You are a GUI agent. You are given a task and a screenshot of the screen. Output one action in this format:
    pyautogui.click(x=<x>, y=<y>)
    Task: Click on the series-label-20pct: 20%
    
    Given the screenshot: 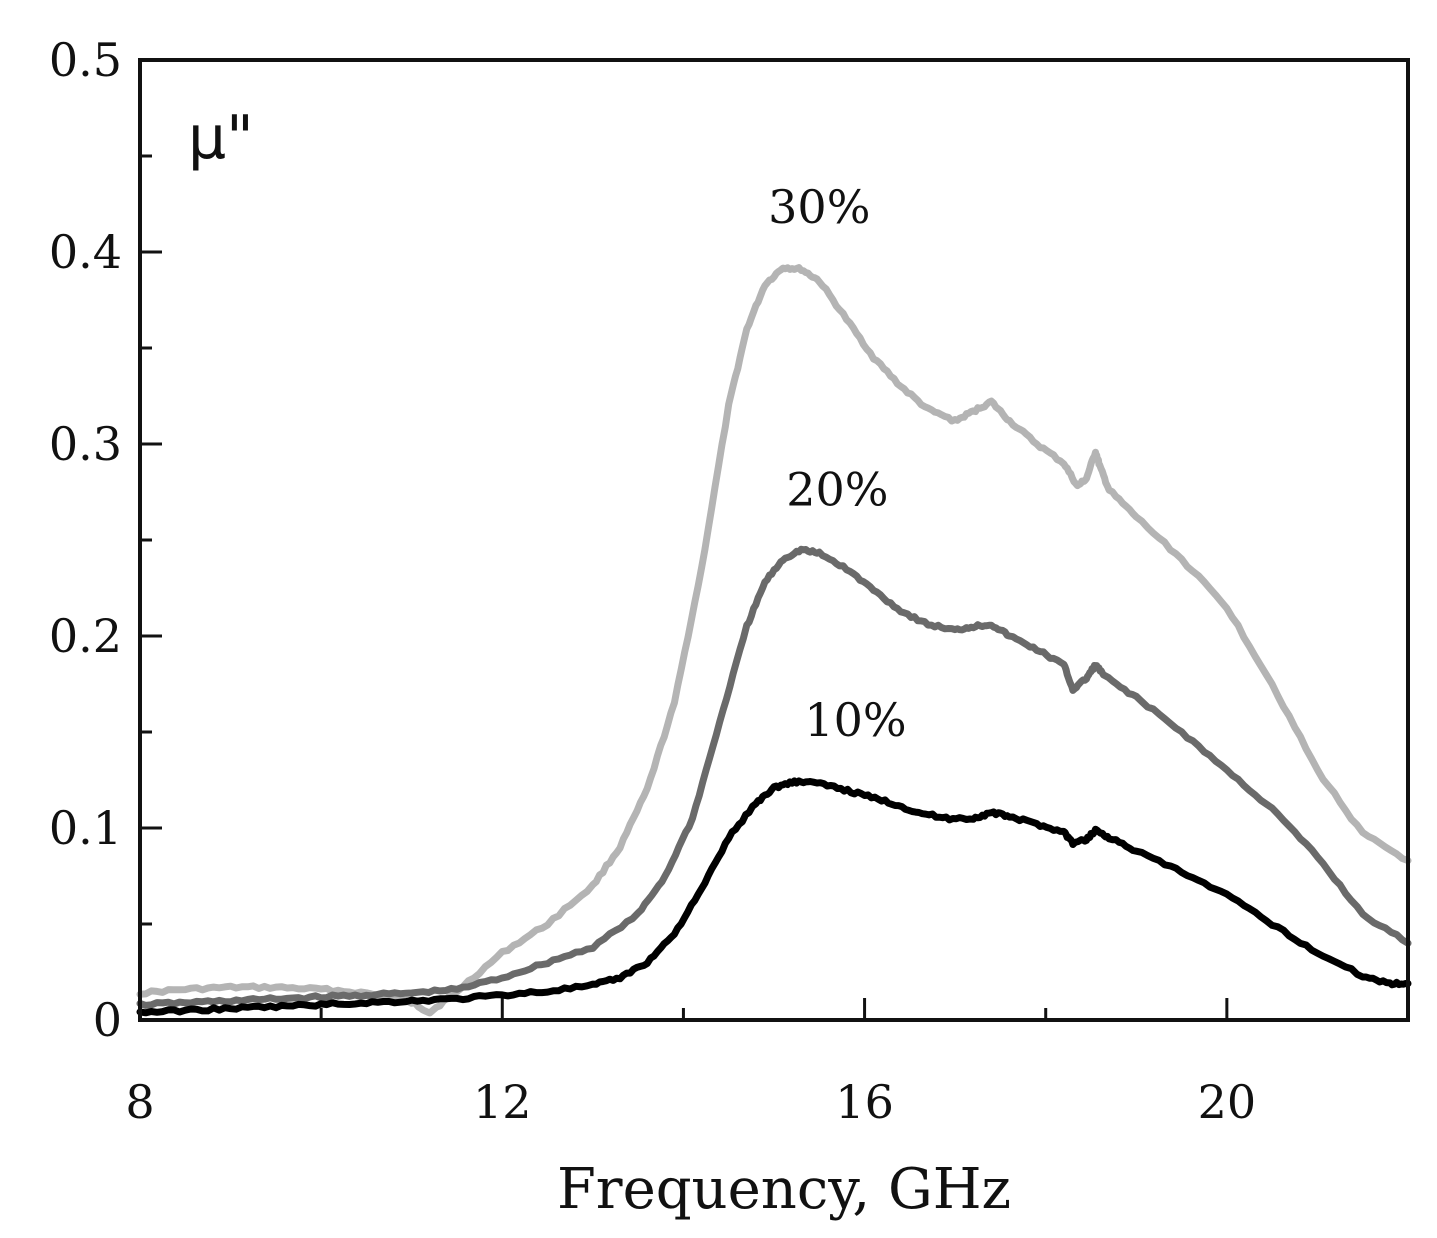 What is the action you would take?
    pyautogui.click(x=837, y=489)
    